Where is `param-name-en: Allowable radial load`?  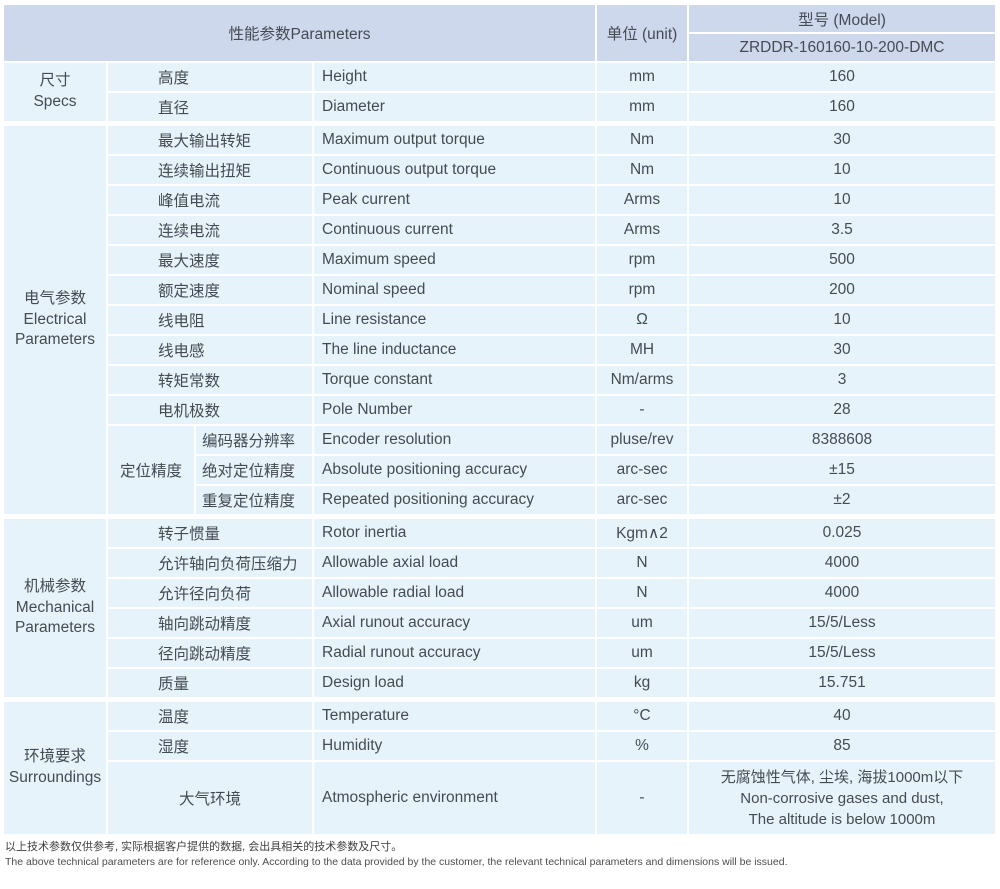 param-name-en: Allowable radial load is located at coordinates (454, 593).